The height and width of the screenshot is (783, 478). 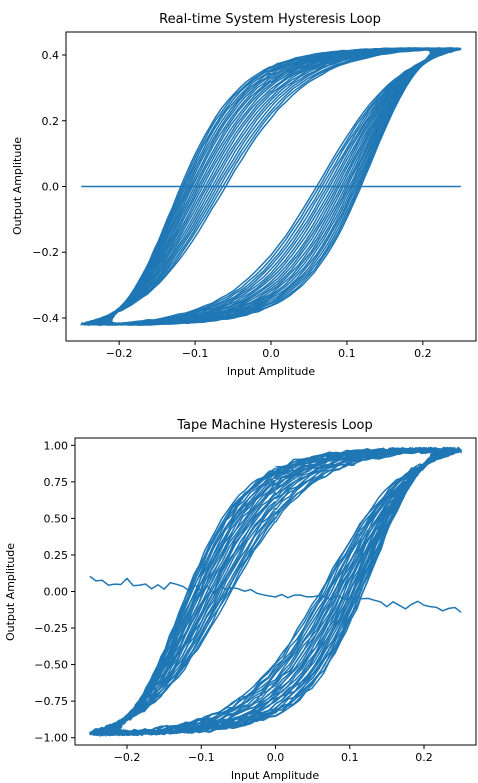 What do you see at coordinates (56, 445) in the screenshot?
I see `y-tick-label: 1.00` at bounding box center [56, 445].